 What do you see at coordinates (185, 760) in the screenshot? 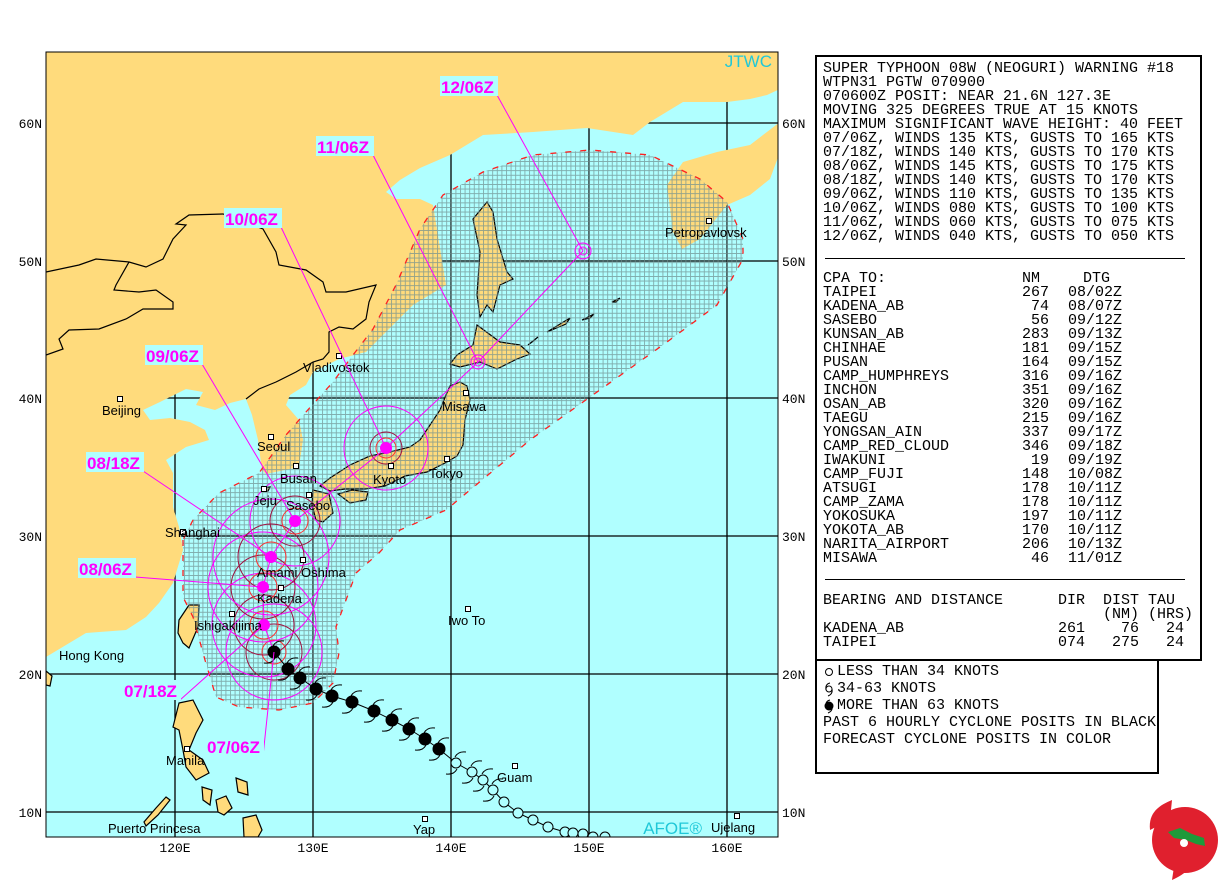
I see `place-label: Manila` at bounding box center [185, 760].